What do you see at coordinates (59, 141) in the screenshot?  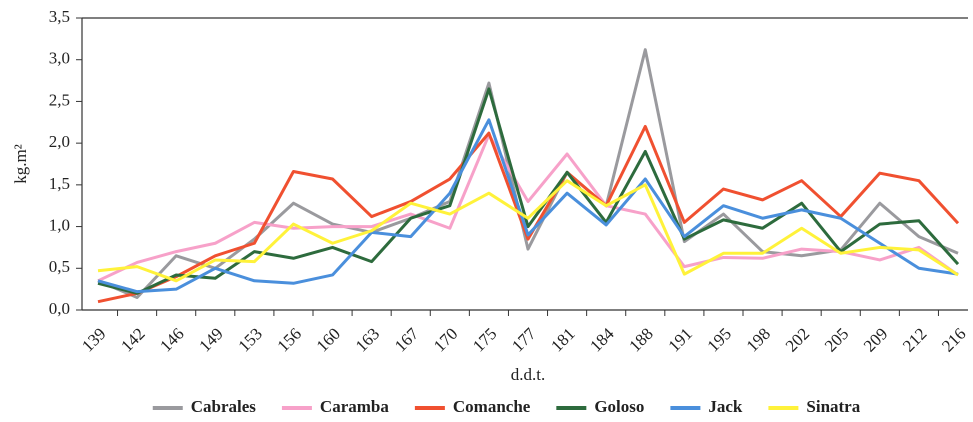 I see `y-tick-label: 2,0` at bounding box center [59, 141].